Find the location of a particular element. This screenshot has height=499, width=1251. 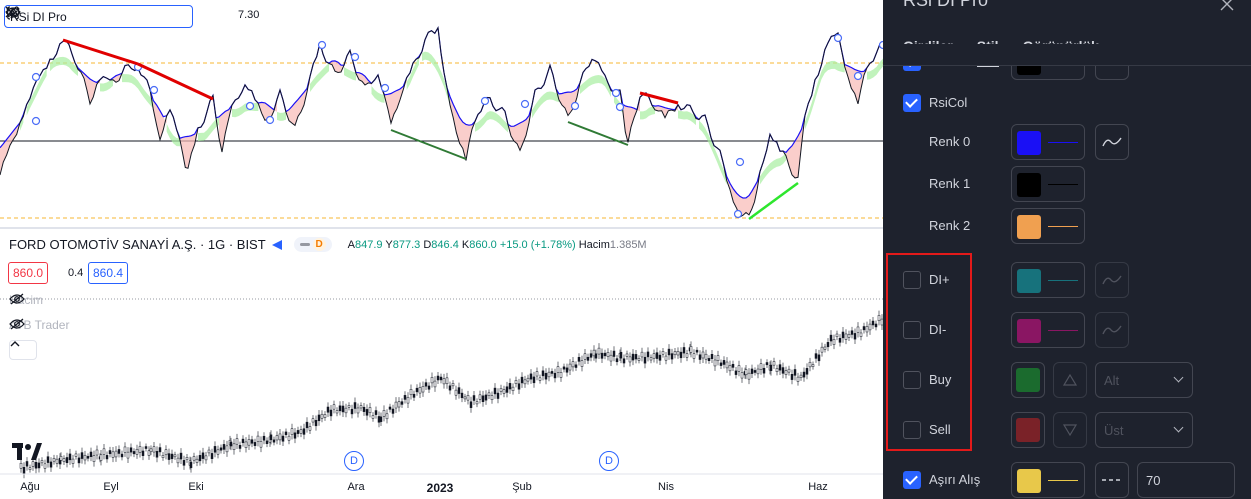

row-di-minus: DI- is located at coordinates (1067, 330).